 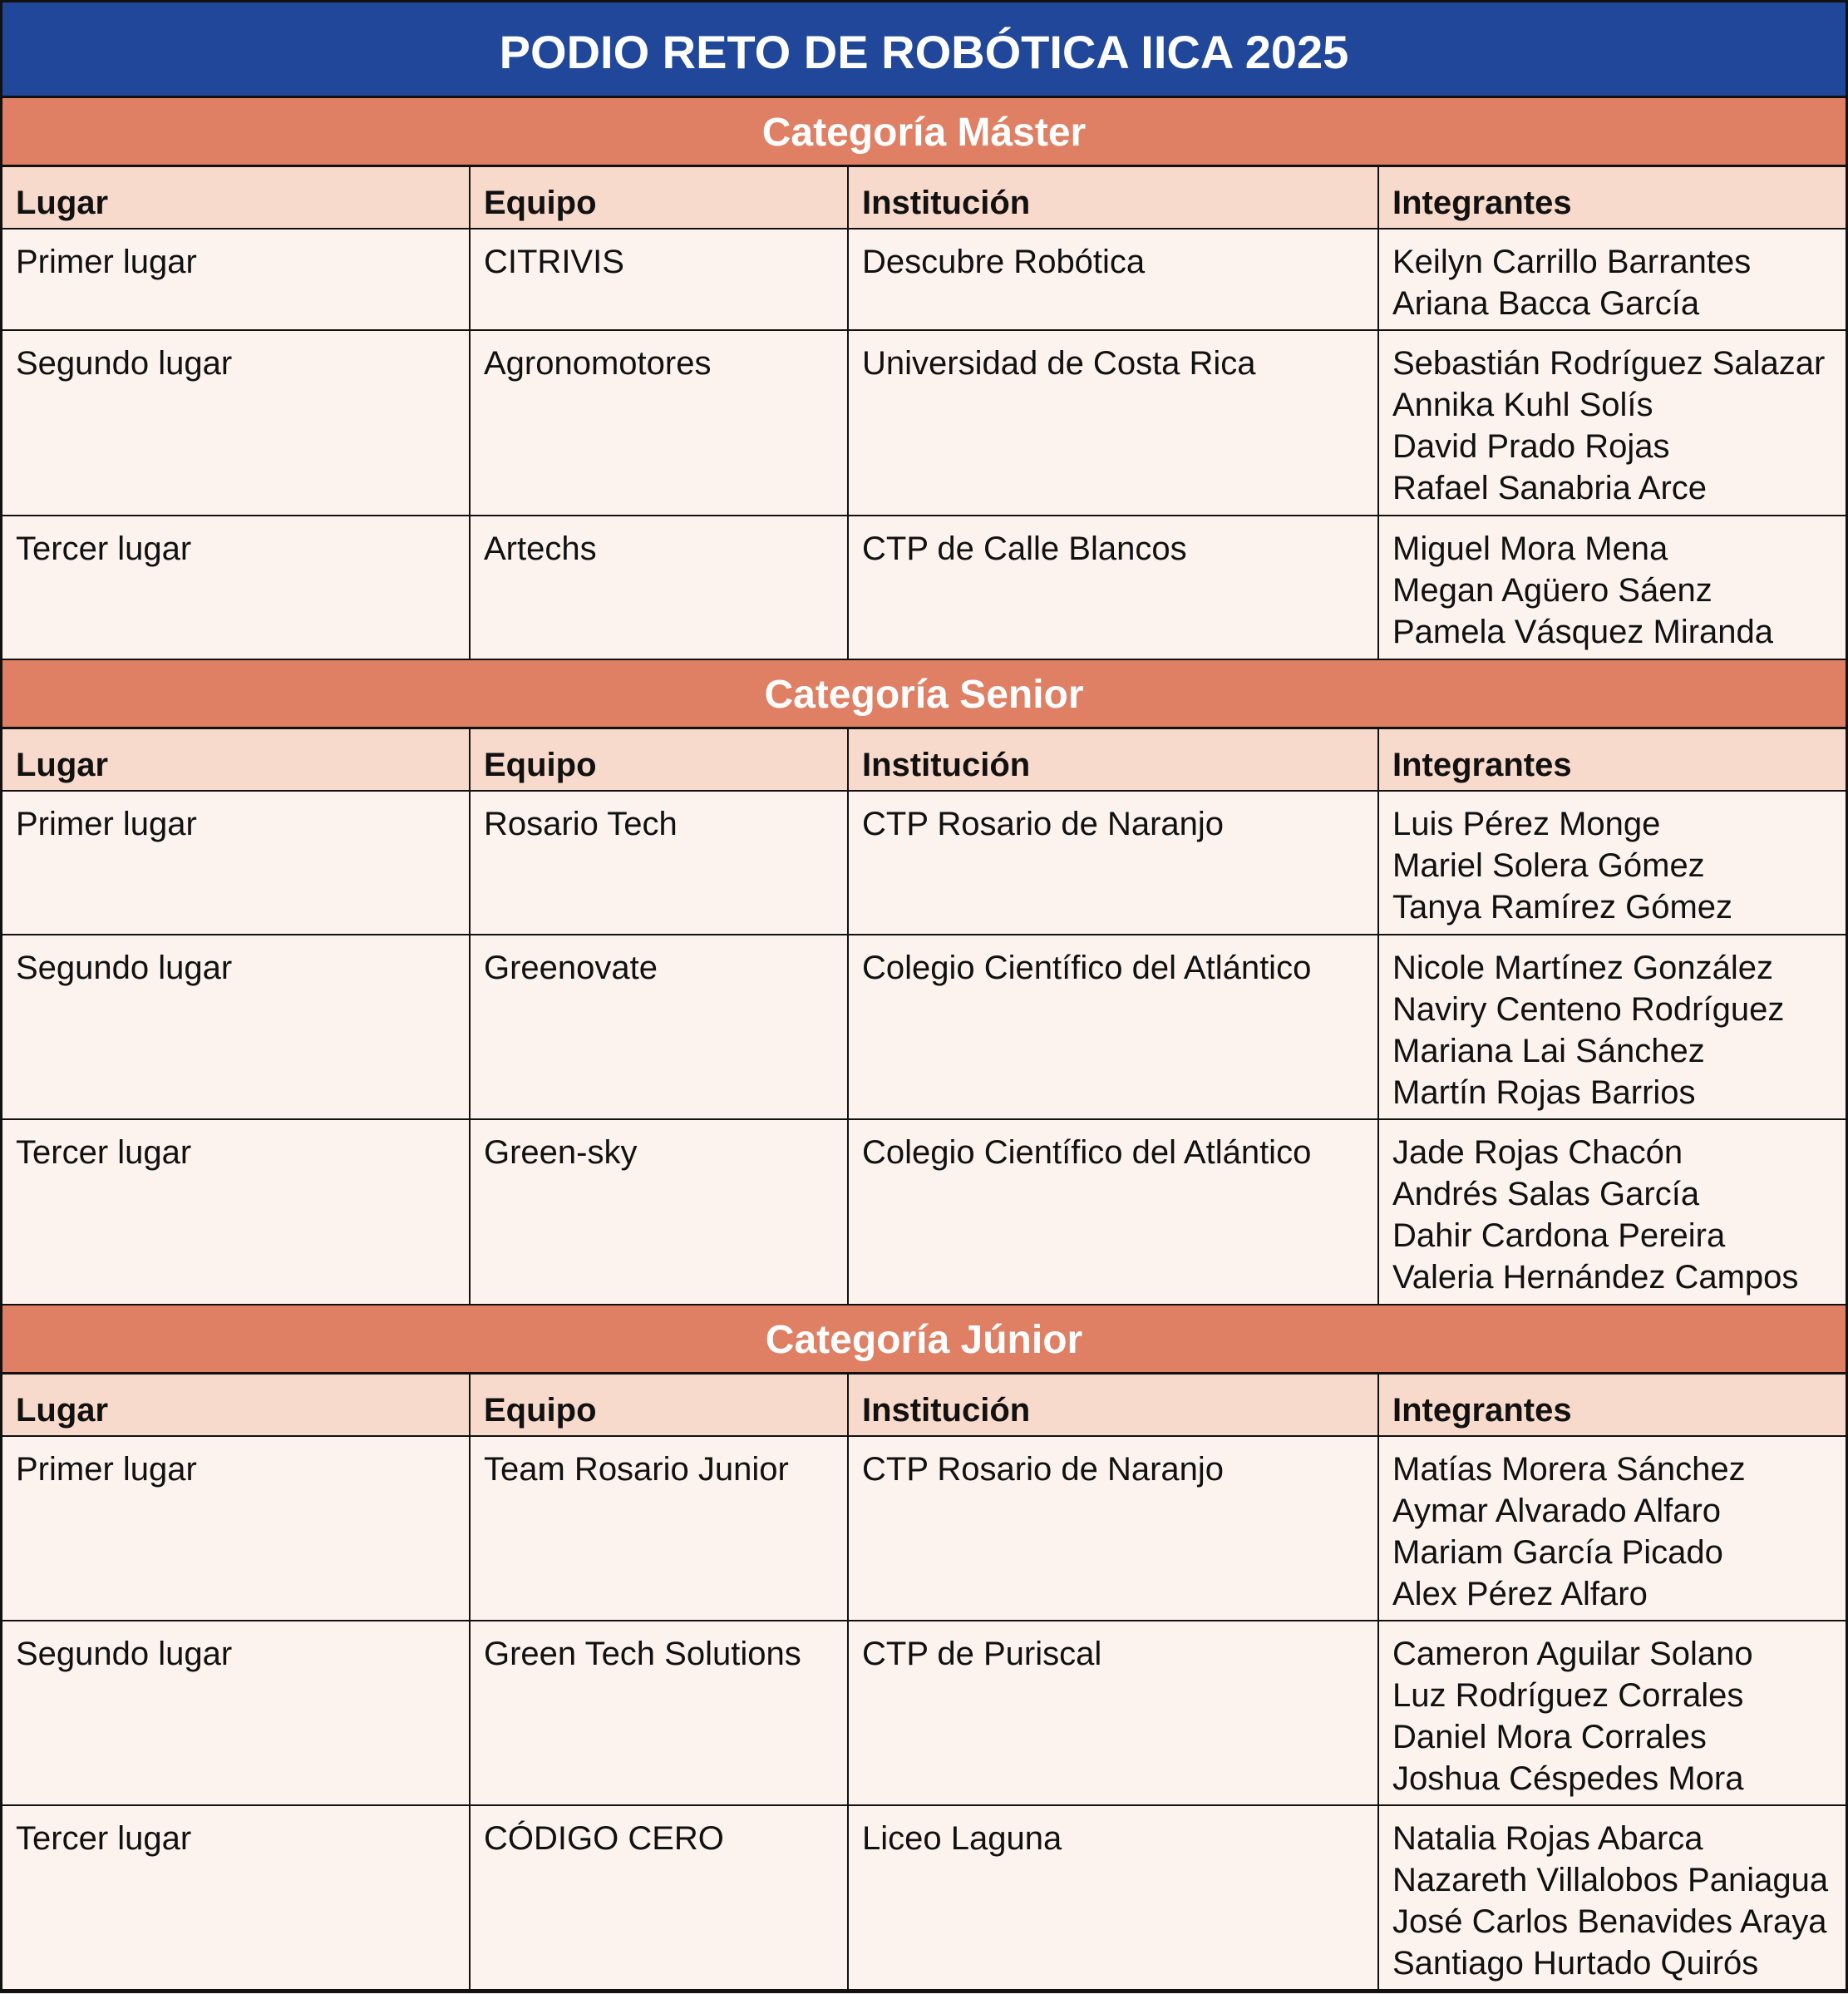 I want to click on member-name: Pamela Vásquez Miranda, so click(x=1583, y=632).